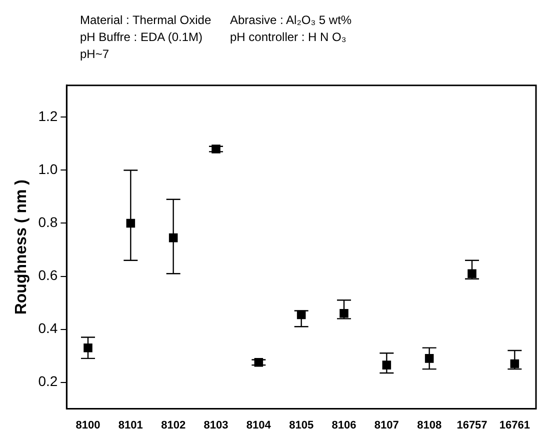  Describe the element at coordinates (259, 425) in the screenshot. I see `x-tick-label: 8104` at that location.